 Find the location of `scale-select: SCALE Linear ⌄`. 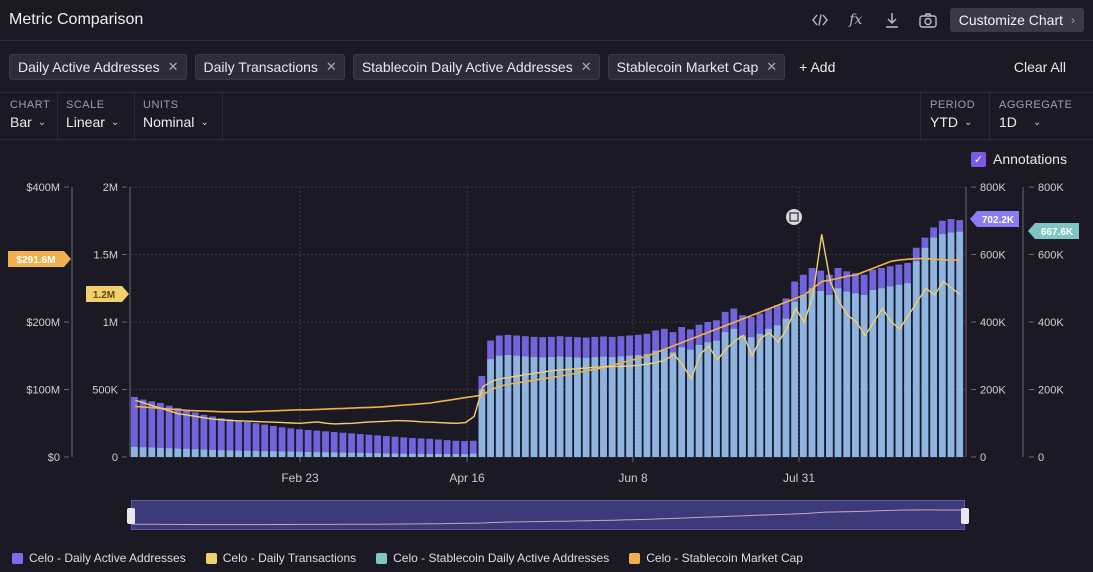

scale-select: SCALE Linear ⌄ is located at coordinates (87, 116).